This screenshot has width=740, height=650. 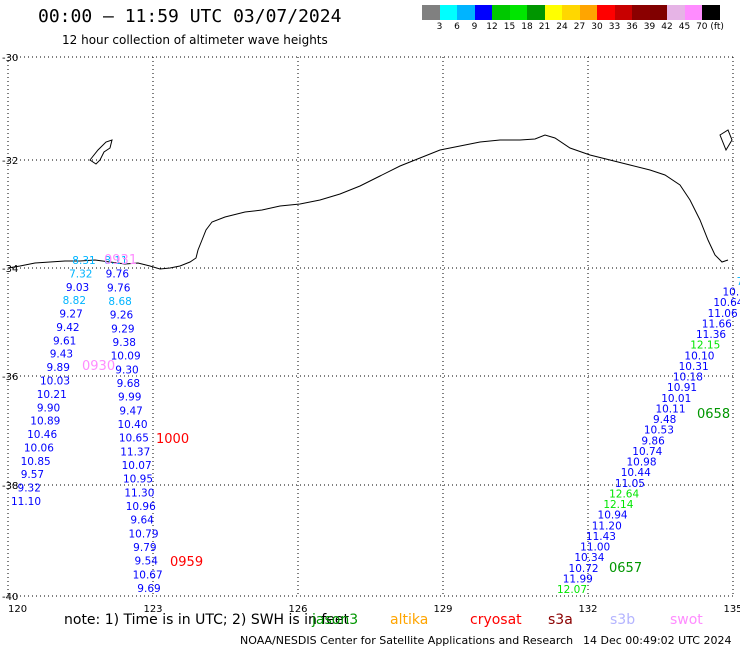 I want to click on track-east-value: 10.10, so click(x=699, y=356).